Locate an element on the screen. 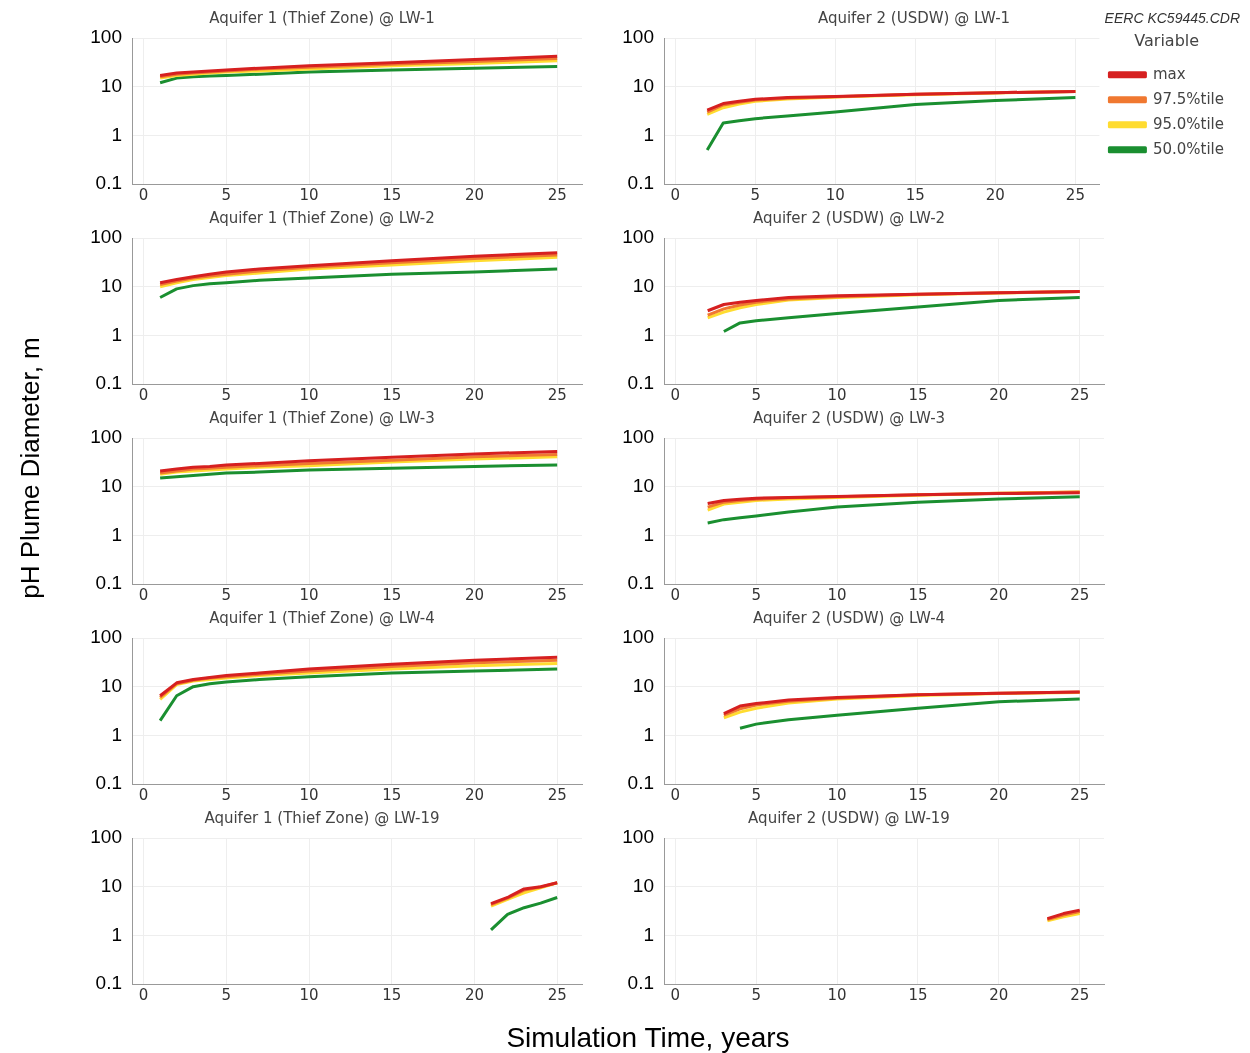  legend-label: 50.0%tile is located at coordinates (1188, 148).